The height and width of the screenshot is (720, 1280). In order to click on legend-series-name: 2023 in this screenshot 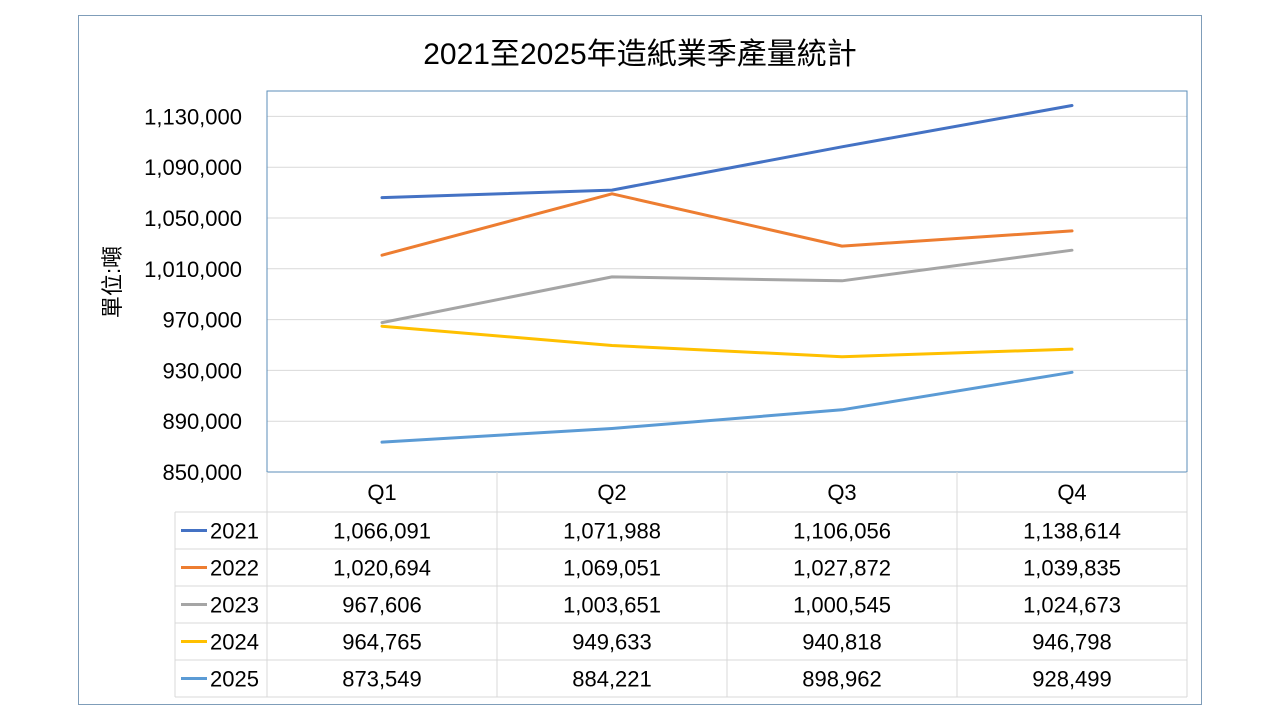, I will do `click(234, 605)`.